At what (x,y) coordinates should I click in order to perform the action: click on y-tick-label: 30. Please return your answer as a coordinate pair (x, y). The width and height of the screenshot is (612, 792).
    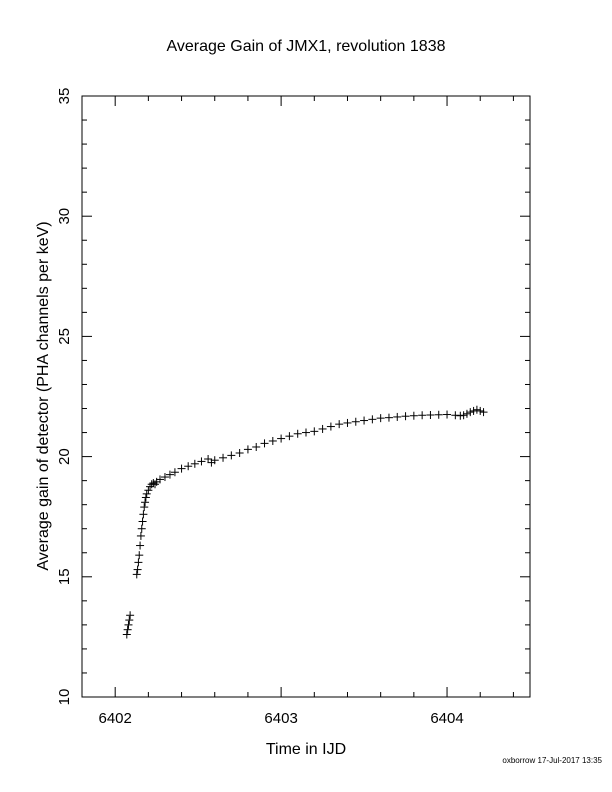
    Looking at the image, I should click on (64, 216).